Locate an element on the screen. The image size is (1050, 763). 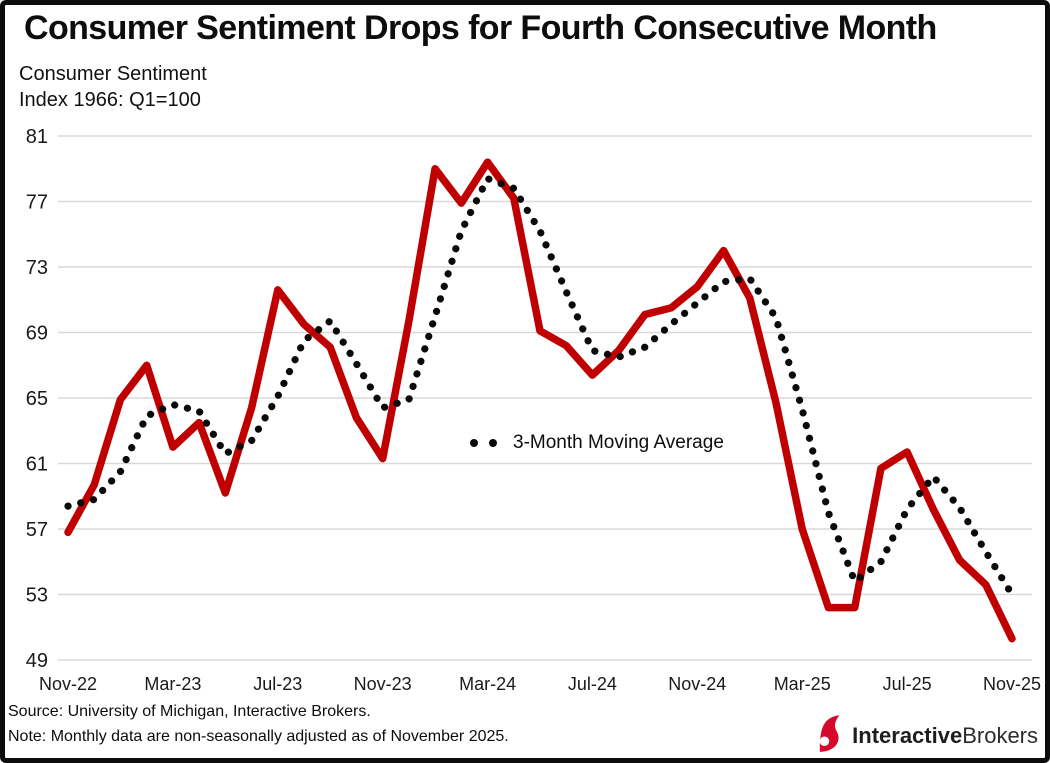
x-tick-label-Jul-23: Jul-23 is located at coordinates (277, 684).